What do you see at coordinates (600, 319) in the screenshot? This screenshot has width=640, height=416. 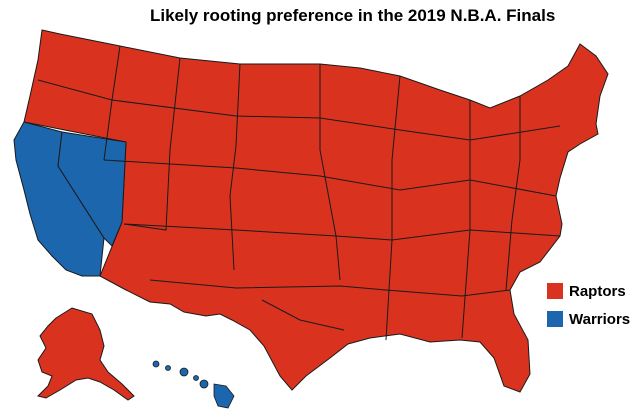 I see `legend-label-warriors: Warriors` at bounding box center [600, 319].